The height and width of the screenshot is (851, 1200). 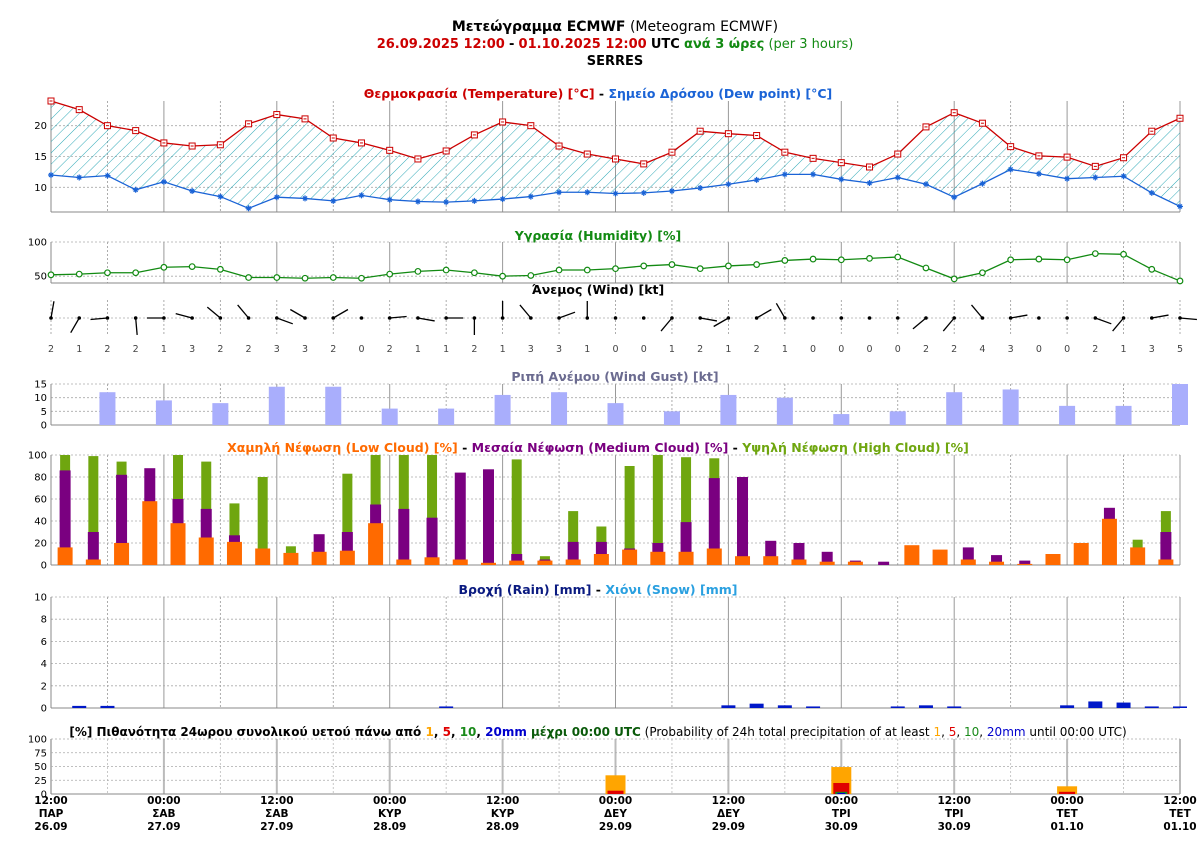 I want to click on x-tick-day: ΔΕΥ, so click(x=615, y=814).